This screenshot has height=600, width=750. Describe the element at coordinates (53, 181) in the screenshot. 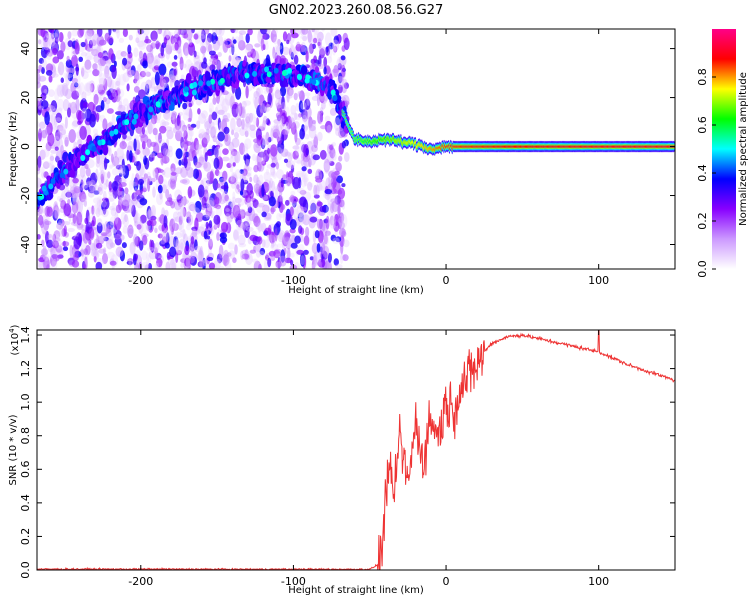

I see `ridge-peak` at that location.